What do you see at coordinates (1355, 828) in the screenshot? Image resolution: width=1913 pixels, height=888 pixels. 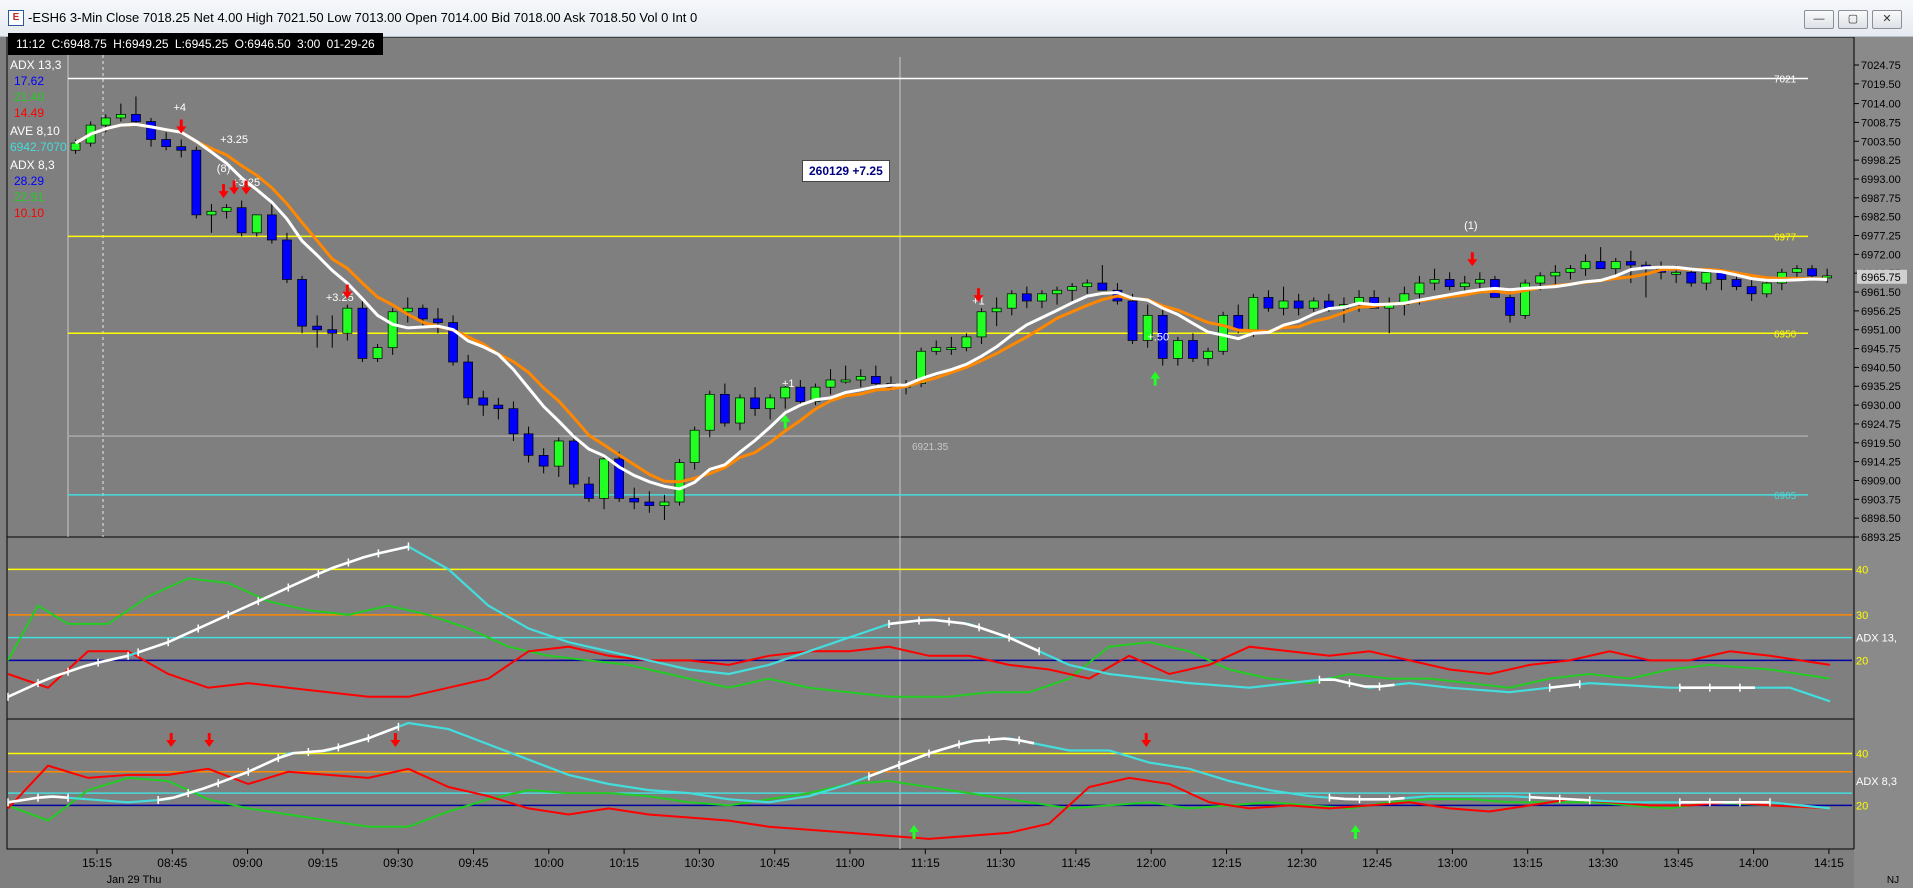 I see `adx2-buy-arrow` at bounding box center [1355, 828].